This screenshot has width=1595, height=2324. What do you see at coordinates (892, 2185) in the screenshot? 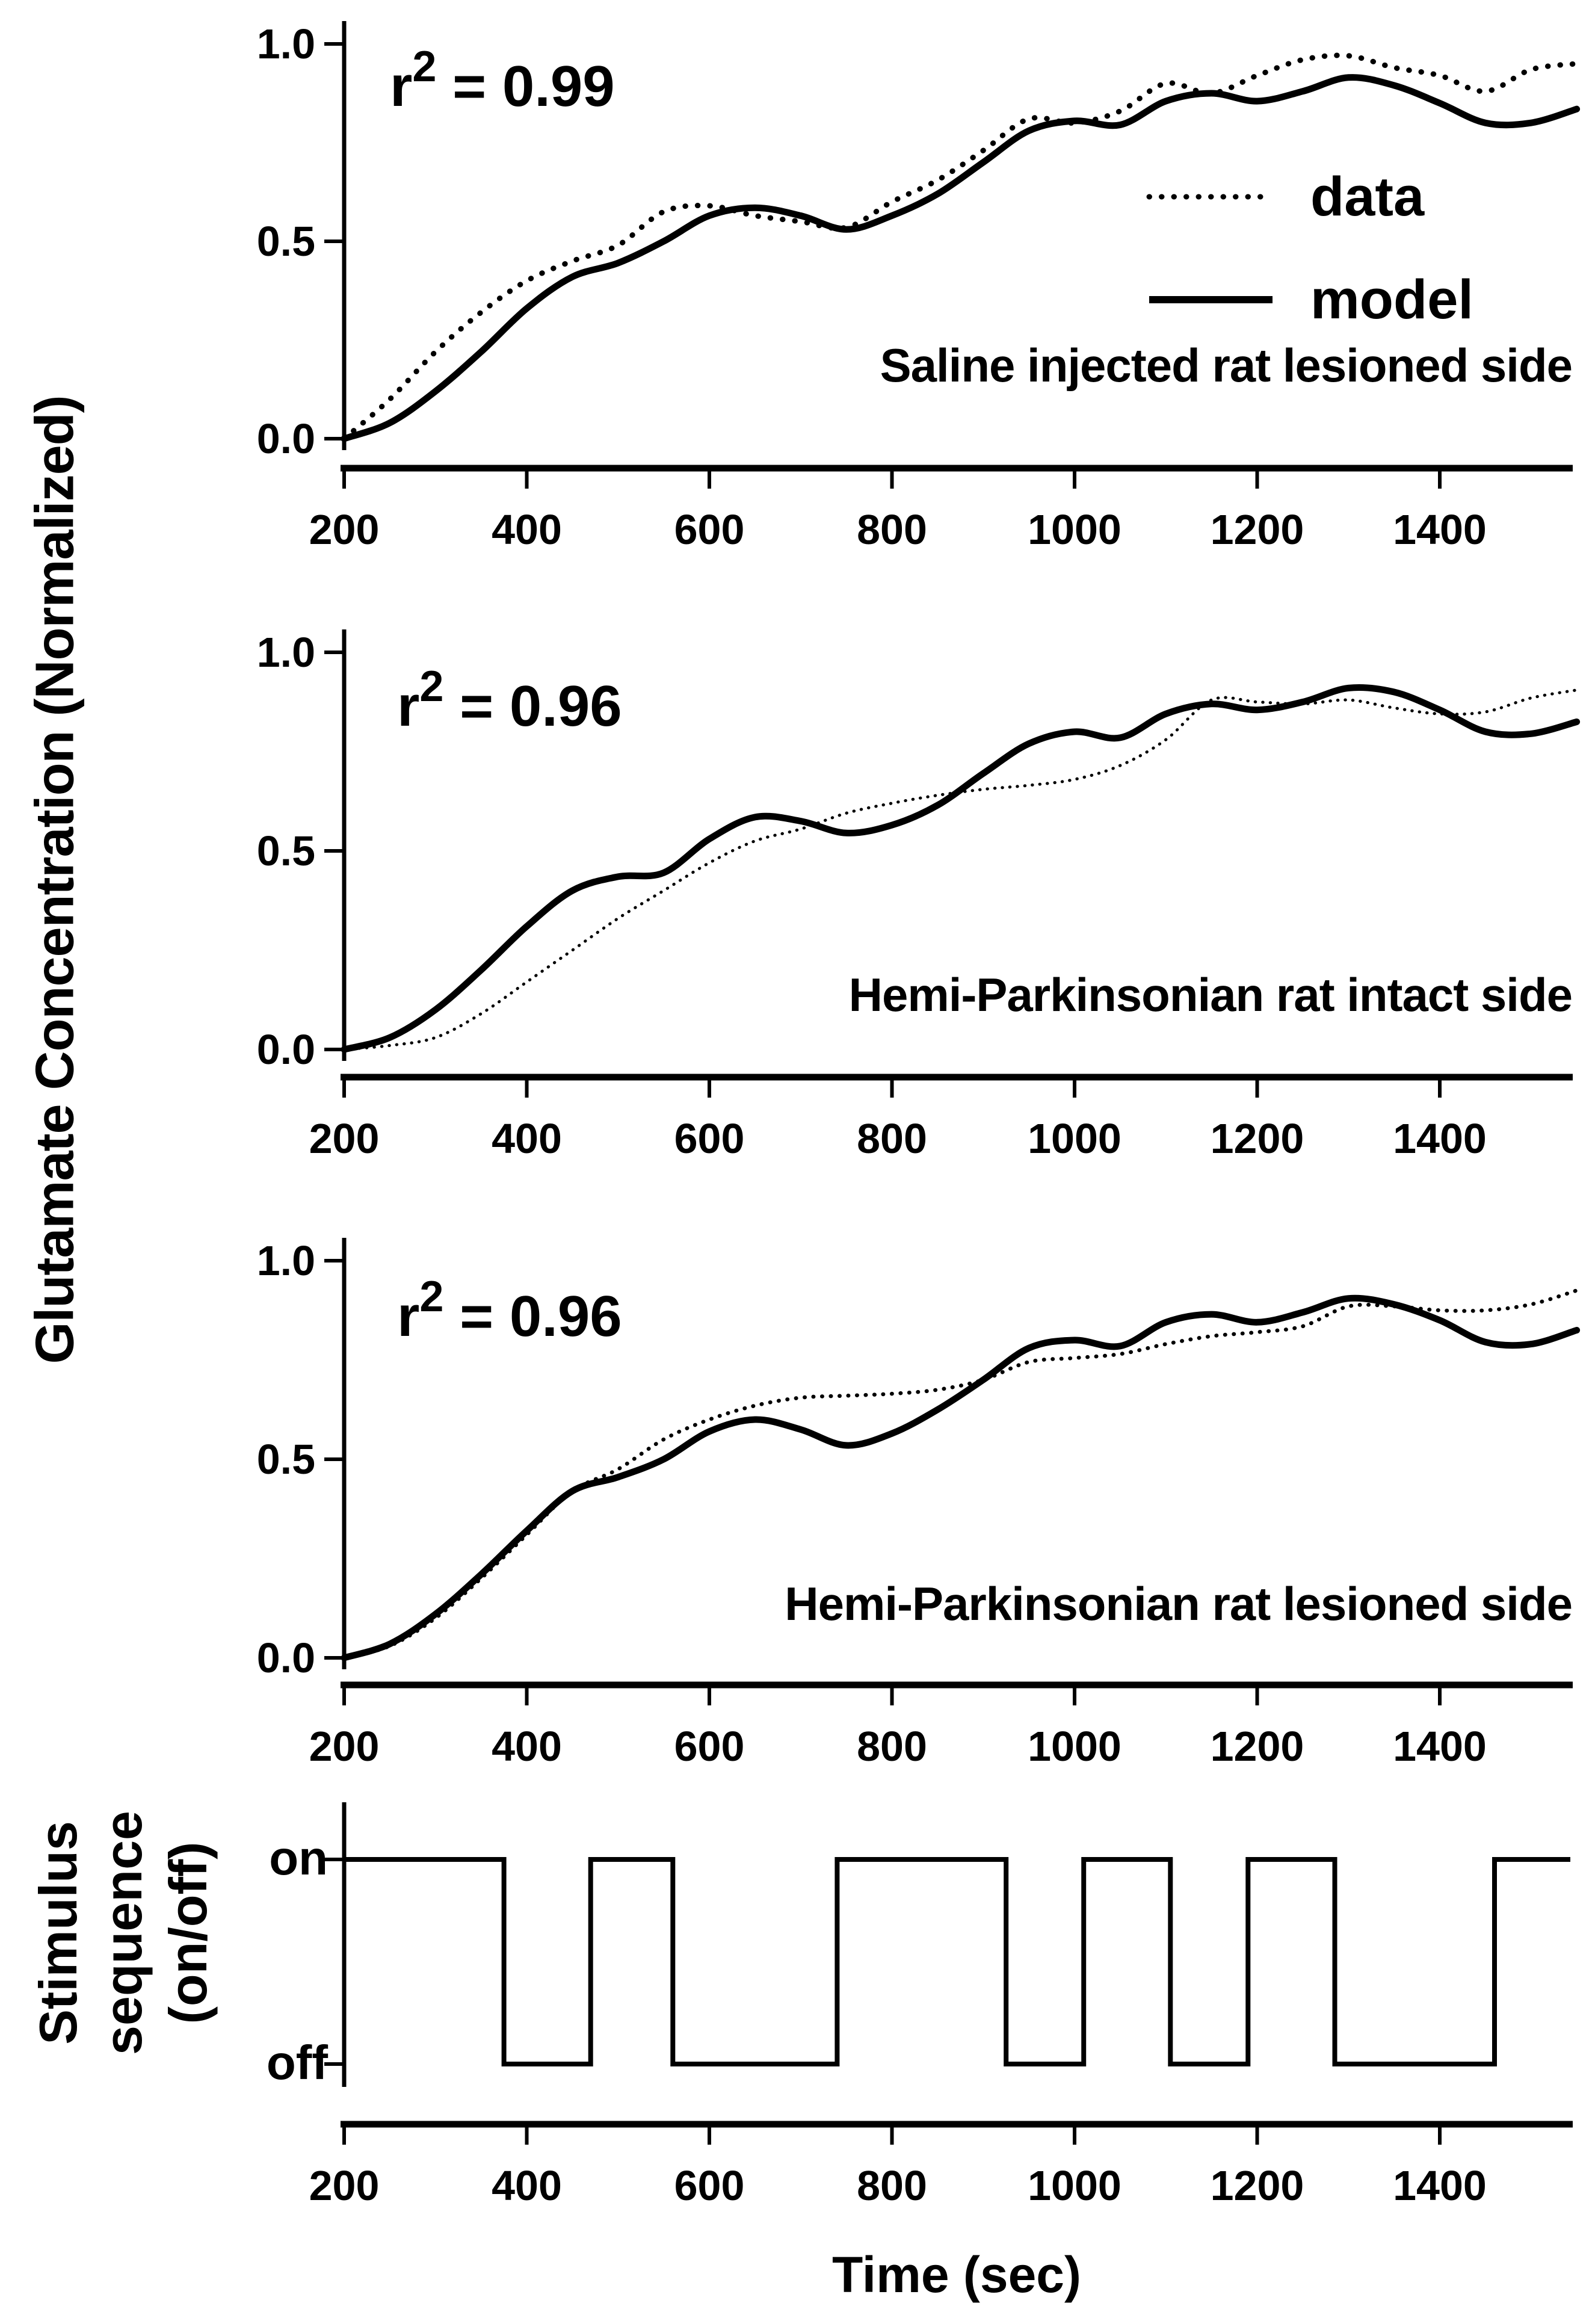
I see `panel4-x-tick-label-800: 800` at bounding box center [892, 2185].